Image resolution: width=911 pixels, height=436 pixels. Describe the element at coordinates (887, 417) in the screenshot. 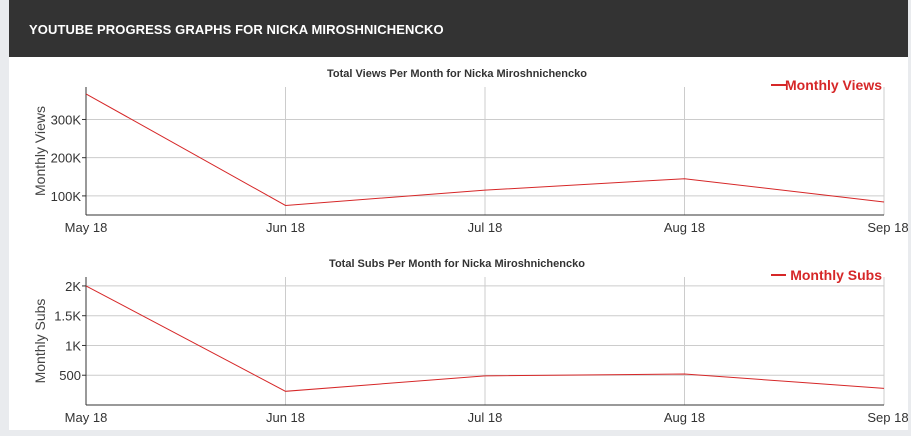

I see `subs-x-tick-label: Sep 18` at that location.